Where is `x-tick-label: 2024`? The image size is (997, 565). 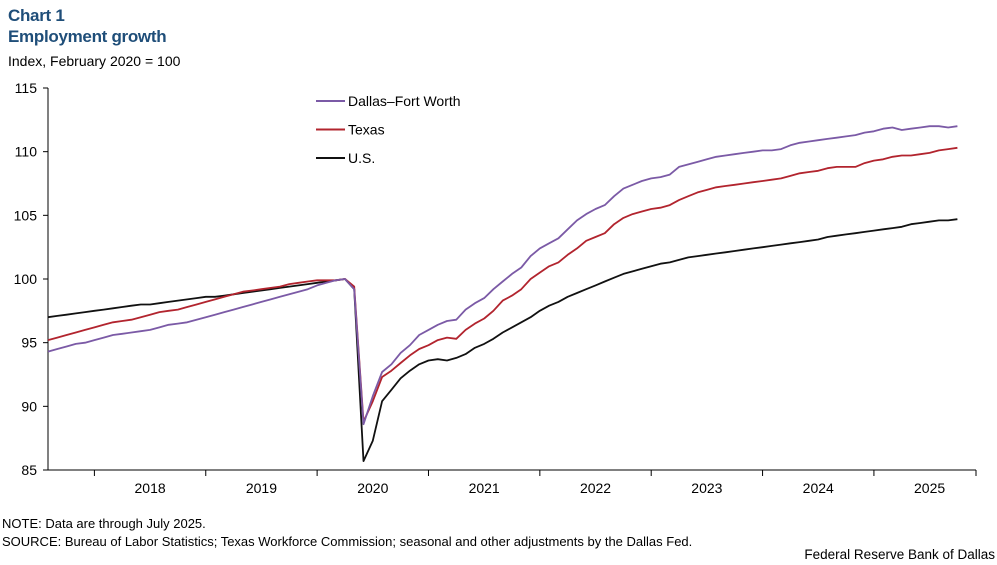
x-tick-label: 2024 is located at coordinates (818, 488).